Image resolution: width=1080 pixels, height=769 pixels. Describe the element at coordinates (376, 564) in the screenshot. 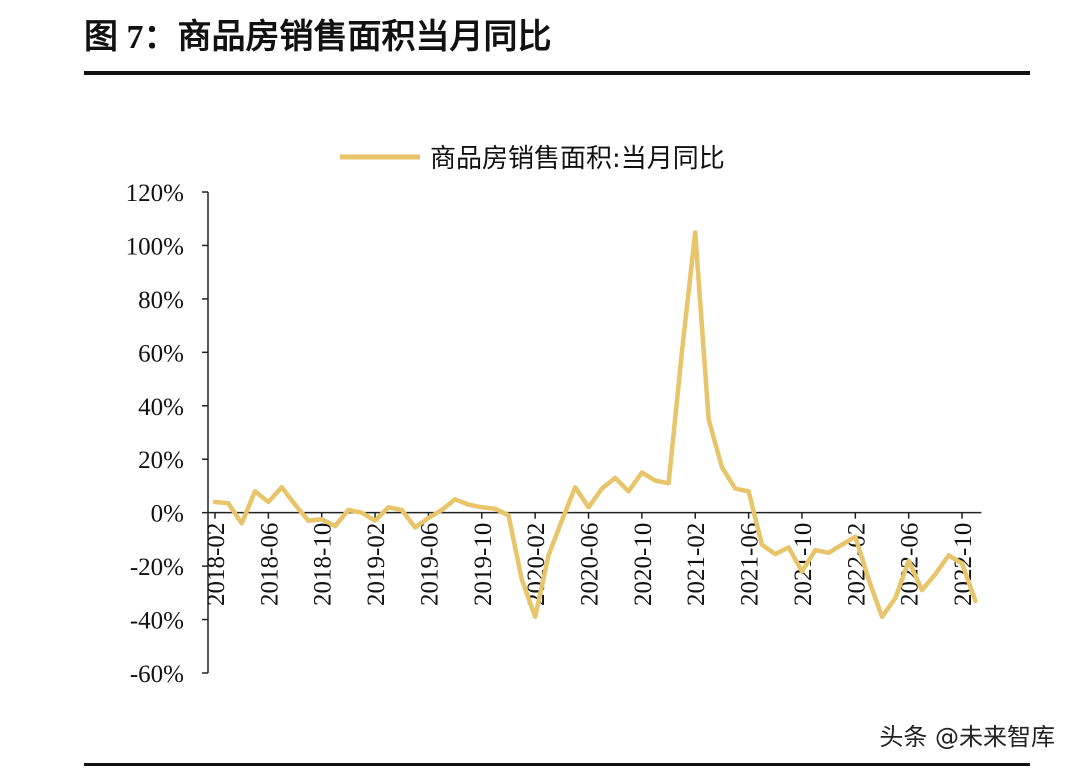

I see `x-tick-label: 2019-02` at that location.